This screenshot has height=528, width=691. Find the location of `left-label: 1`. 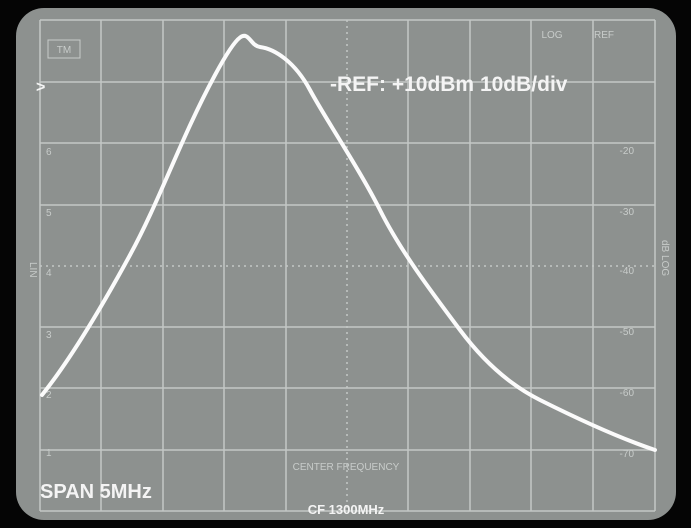

left-label: 1 is located at coordinates (49, 453).